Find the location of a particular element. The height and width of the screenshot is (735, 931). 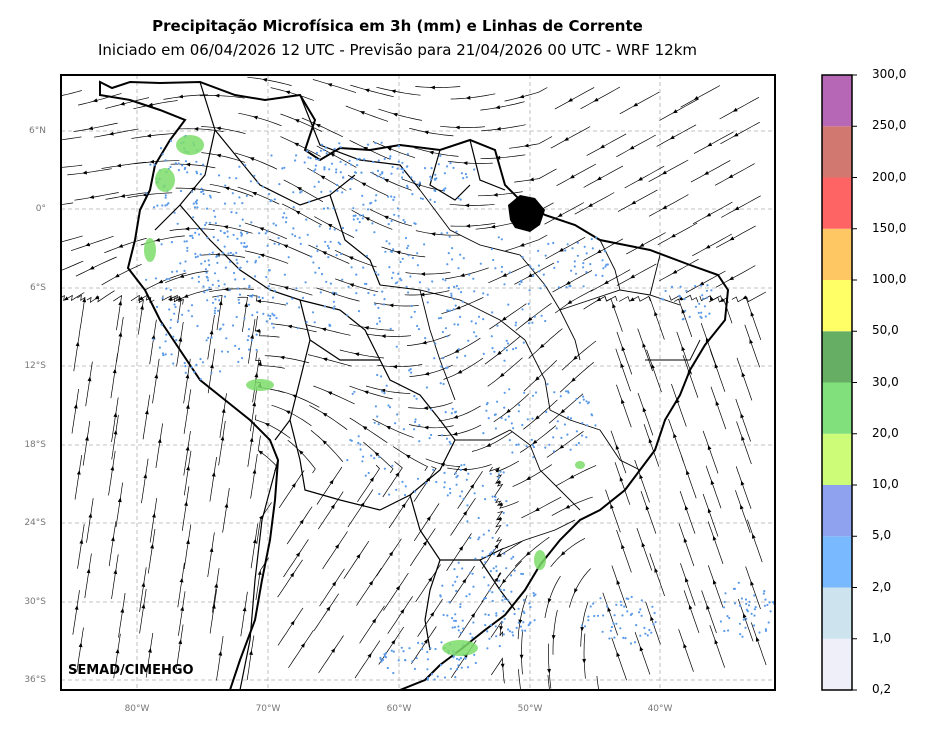

border-line is located at coordinates (260, 257).